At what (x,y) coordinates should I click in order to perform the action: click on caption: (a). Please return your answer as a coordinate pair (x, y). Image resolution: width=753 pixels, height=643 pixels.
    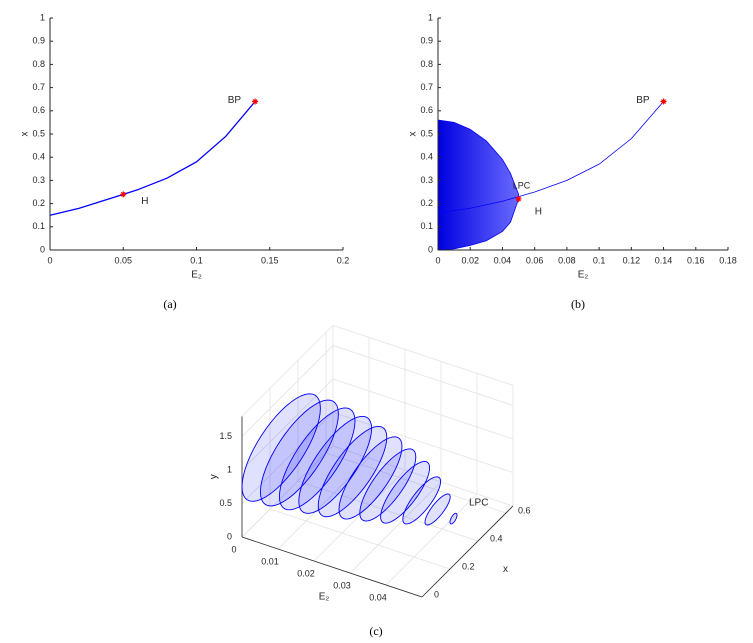
    Looking at the image, I should click on (169, 304).